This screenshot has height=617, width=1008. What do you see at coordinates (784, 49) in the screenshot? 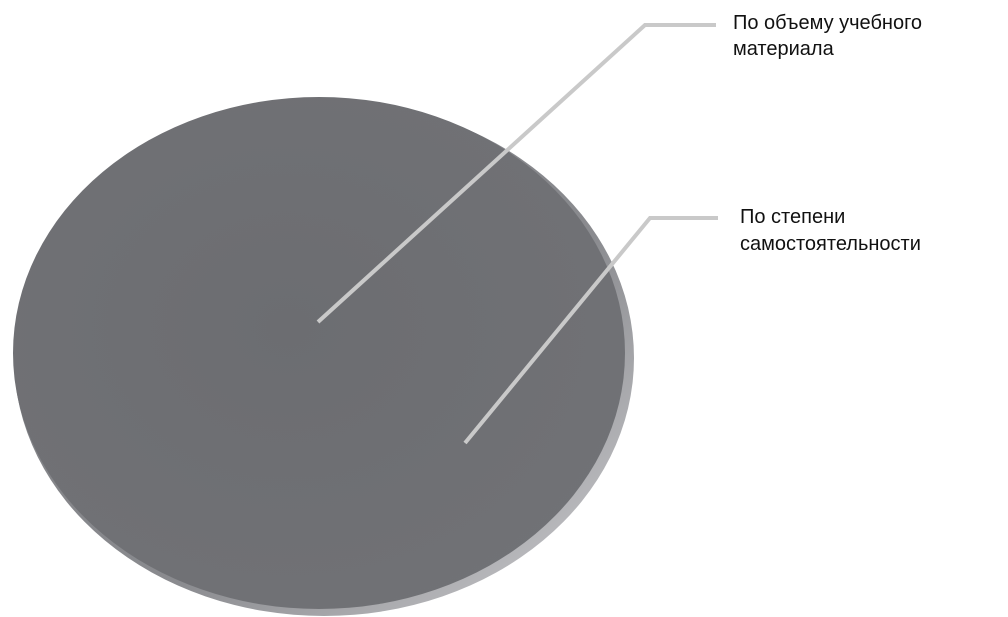
I see `label-line: материала` at bounding box center [784, 49].